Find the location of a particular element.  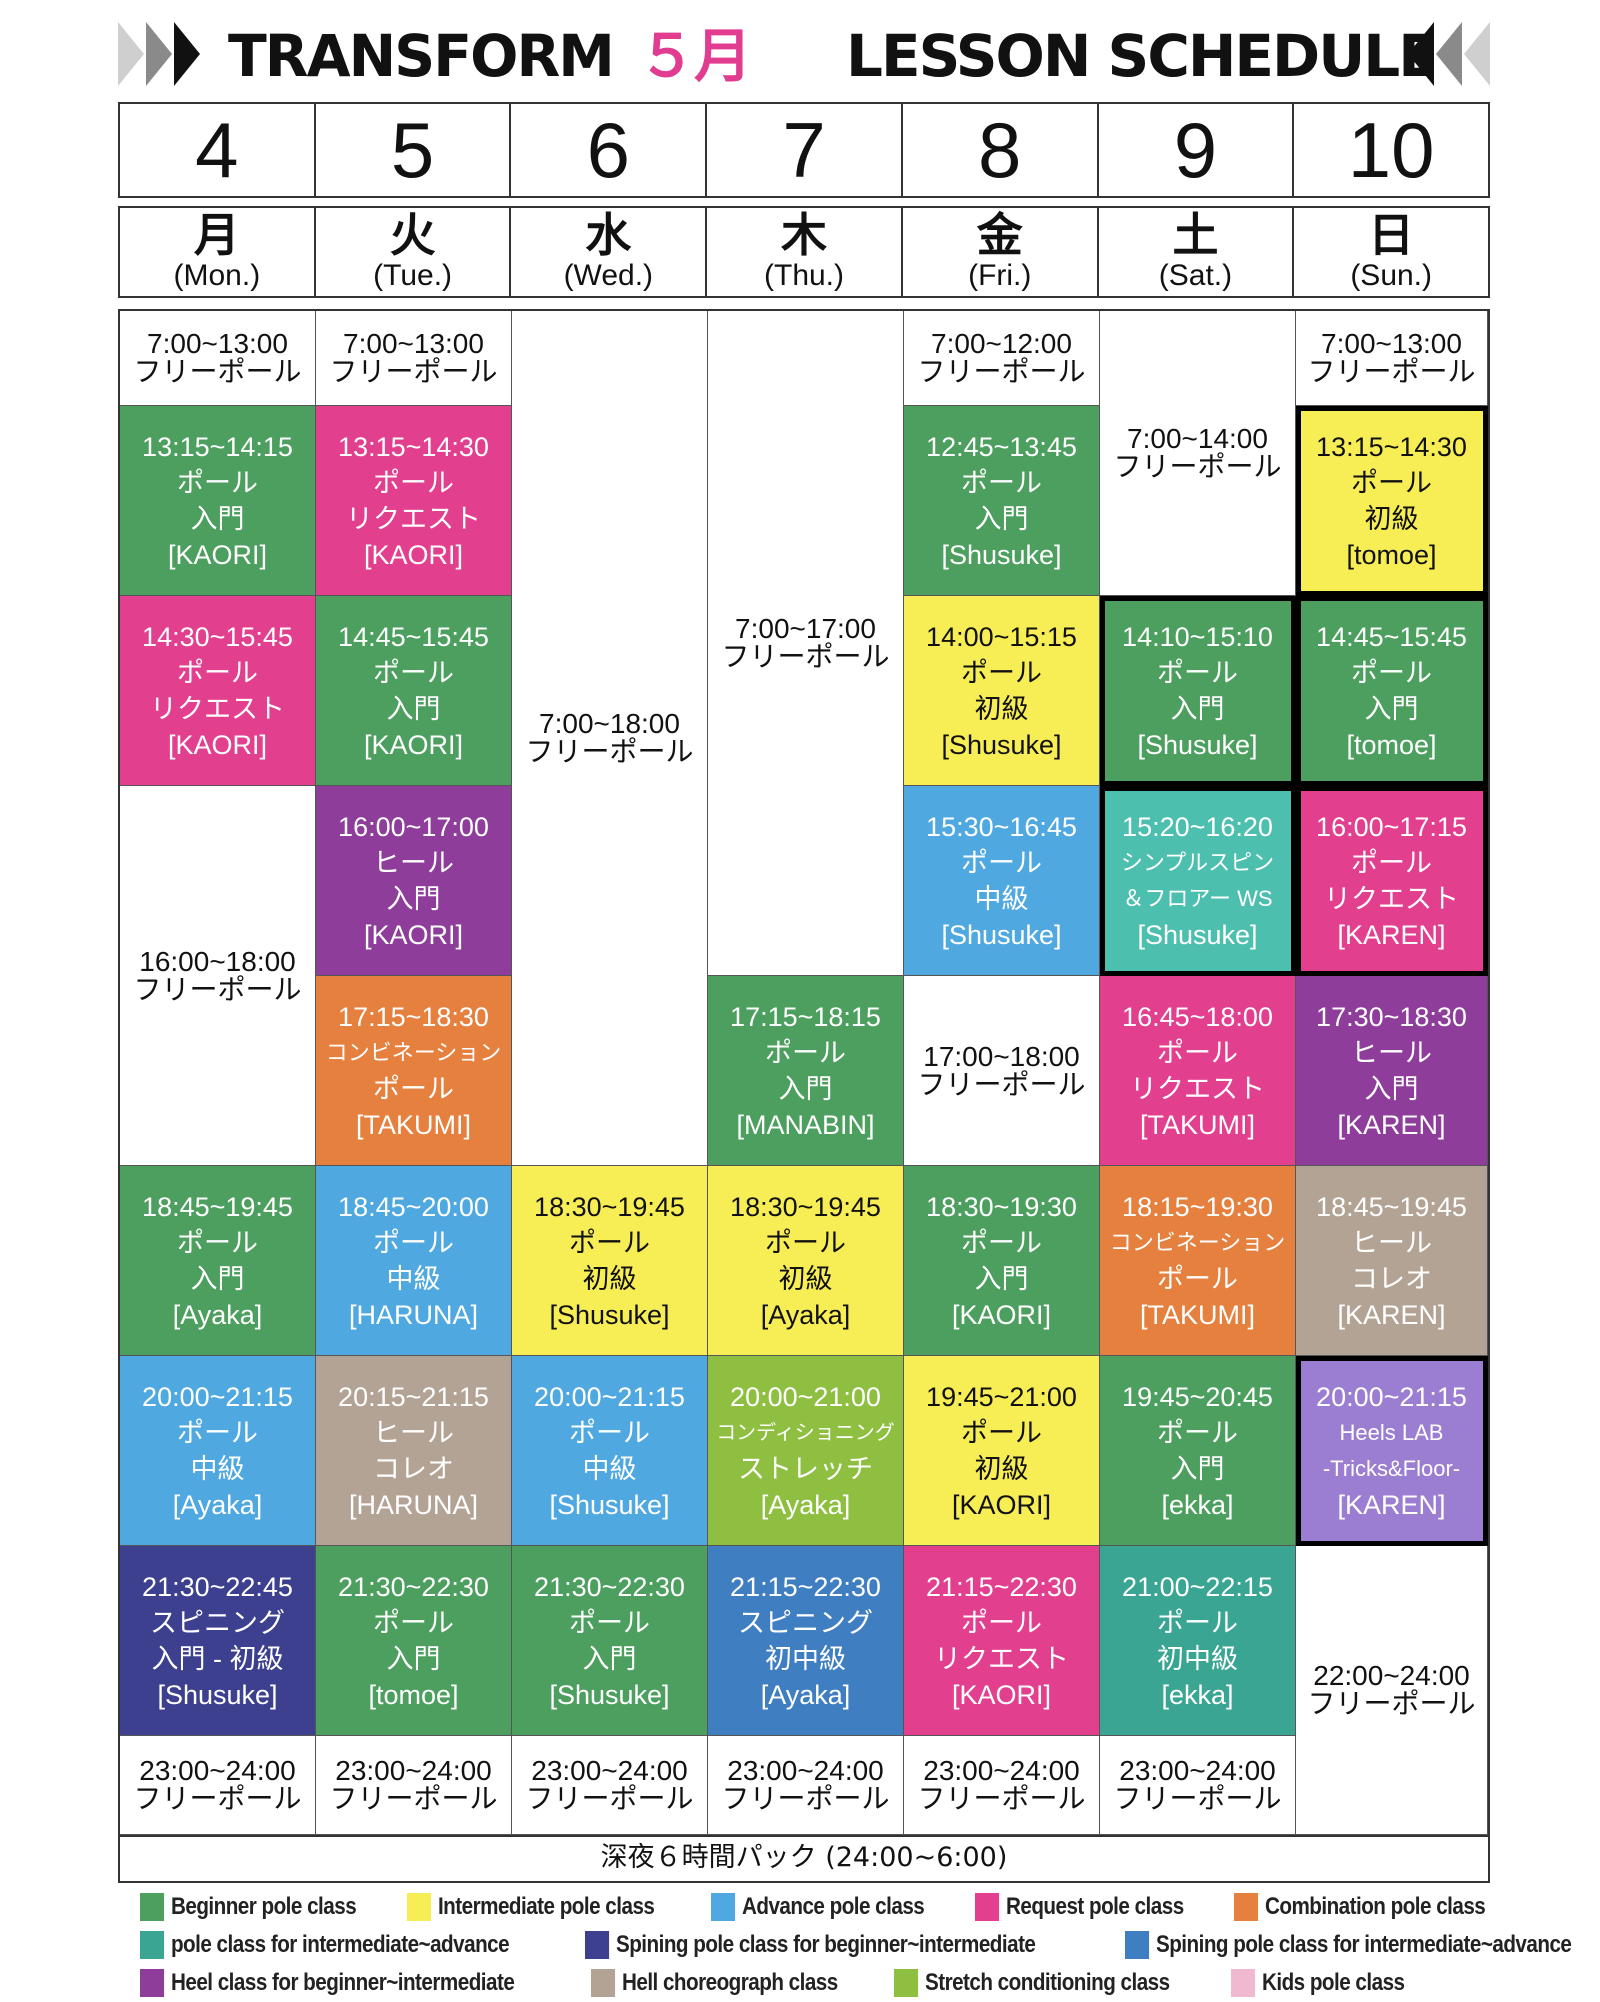

sat-class-request: 16:45~18:00 ポール リクエスト [TAKUMI] is located at coordinates (1198, 1071).